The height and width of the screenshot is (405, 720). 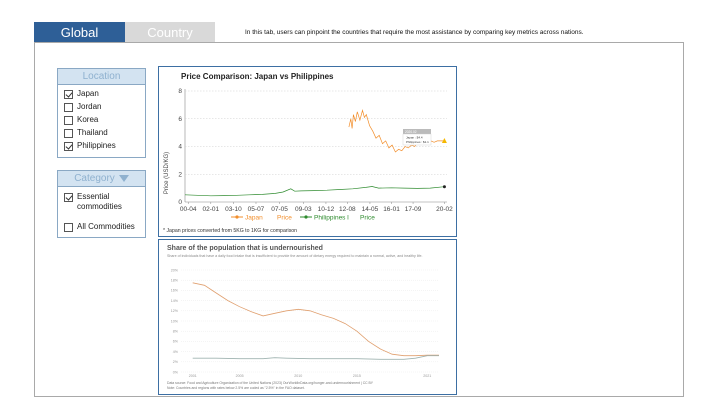 What do you see at coordinates (444, 187) in the screenshot?
I see `price-end-marker-philippines` at bounding box center [444, 187].